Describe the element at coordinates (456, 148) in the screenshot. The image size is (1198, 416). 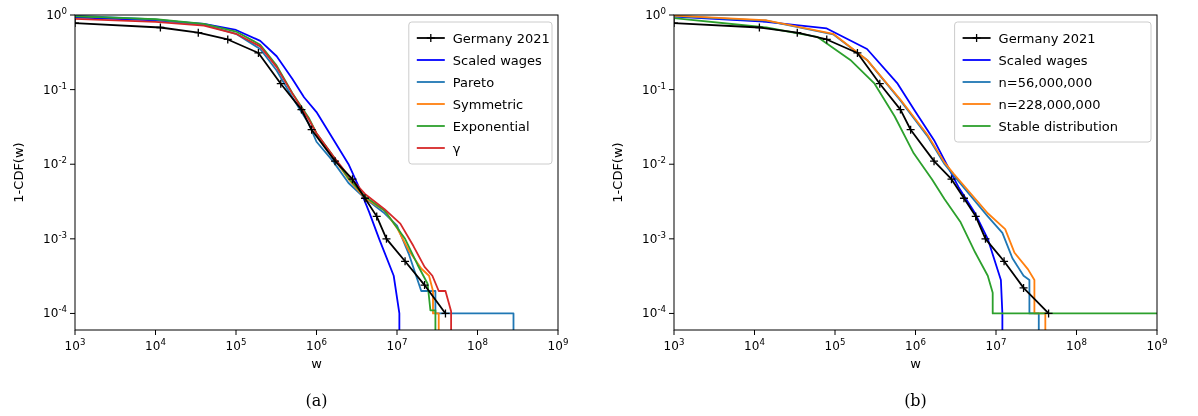
I see `legend-label: γ` at that location.